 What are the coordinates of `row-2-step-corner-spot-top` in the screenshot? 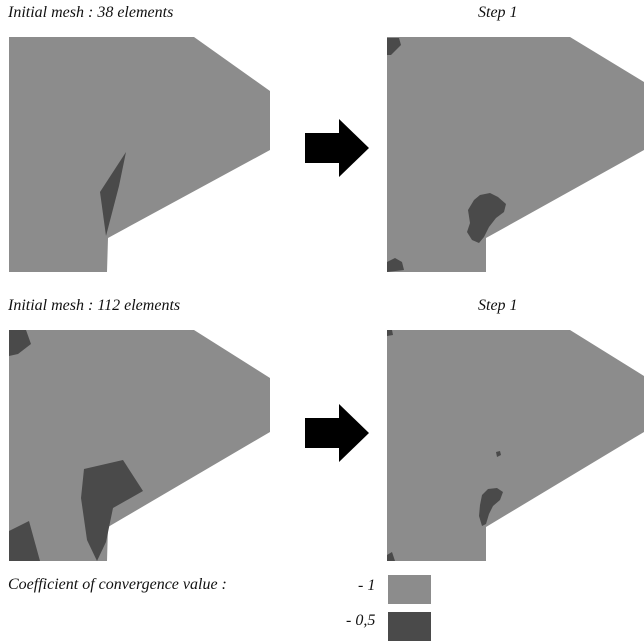 It's located at (390, 333).